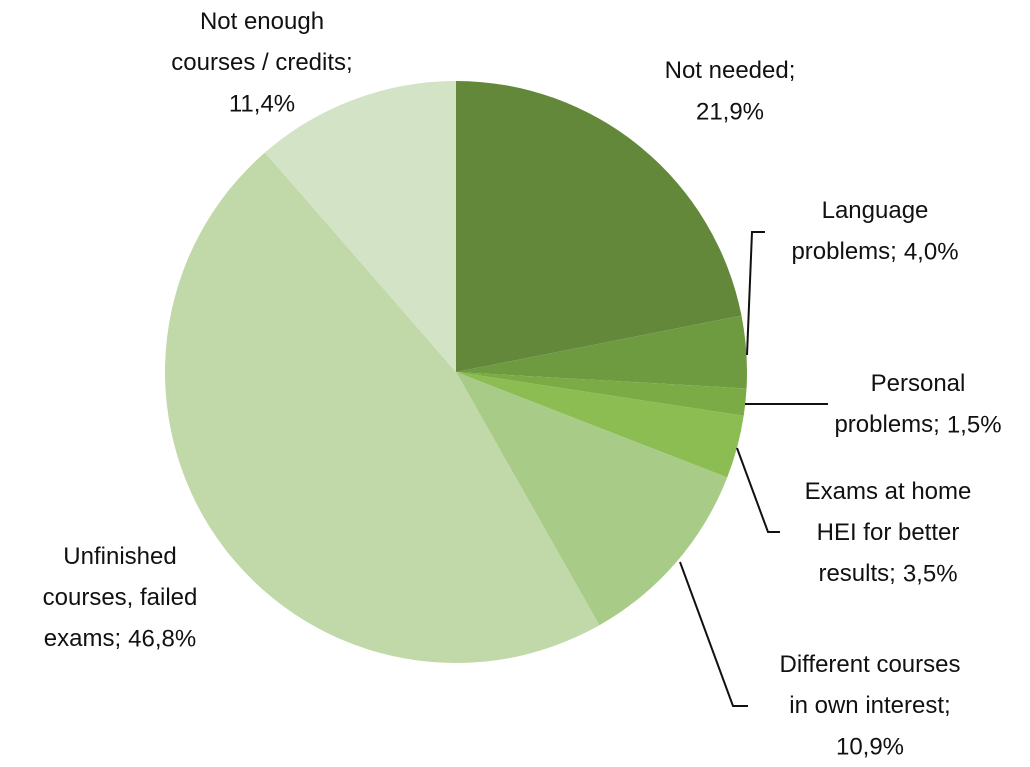  What do you see at coordinates (931, 251) in the screenshot?
I see `value-label: 4,0%` at bounding box center [931, 251].